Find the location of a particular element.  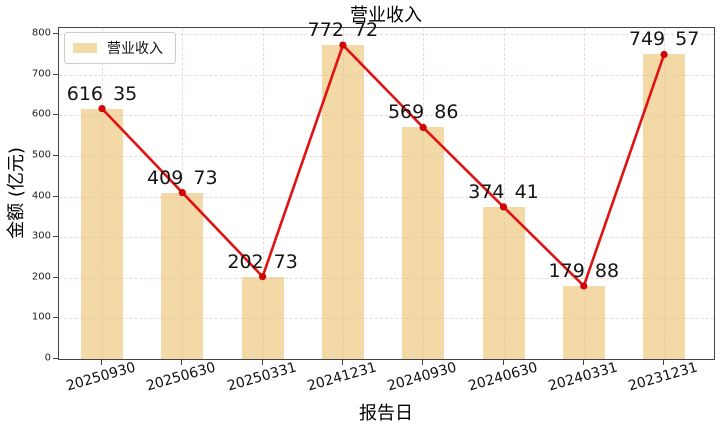

legend: 营业收入 is located at coordinates (120, 48).